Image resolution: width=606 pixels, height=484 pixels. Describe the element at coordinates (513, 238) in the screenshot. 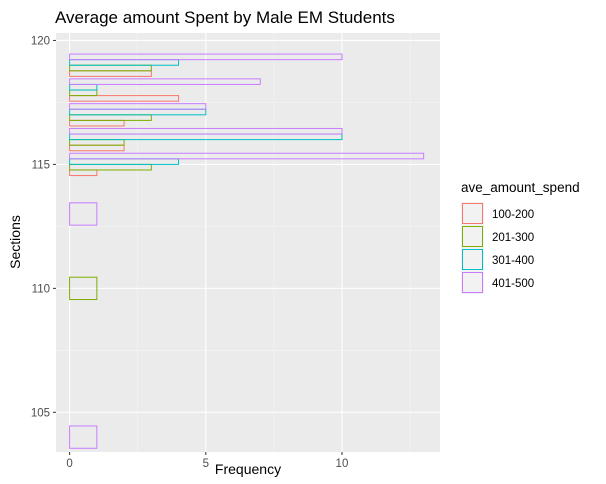

I see `legend-label: 201-300` at that location.